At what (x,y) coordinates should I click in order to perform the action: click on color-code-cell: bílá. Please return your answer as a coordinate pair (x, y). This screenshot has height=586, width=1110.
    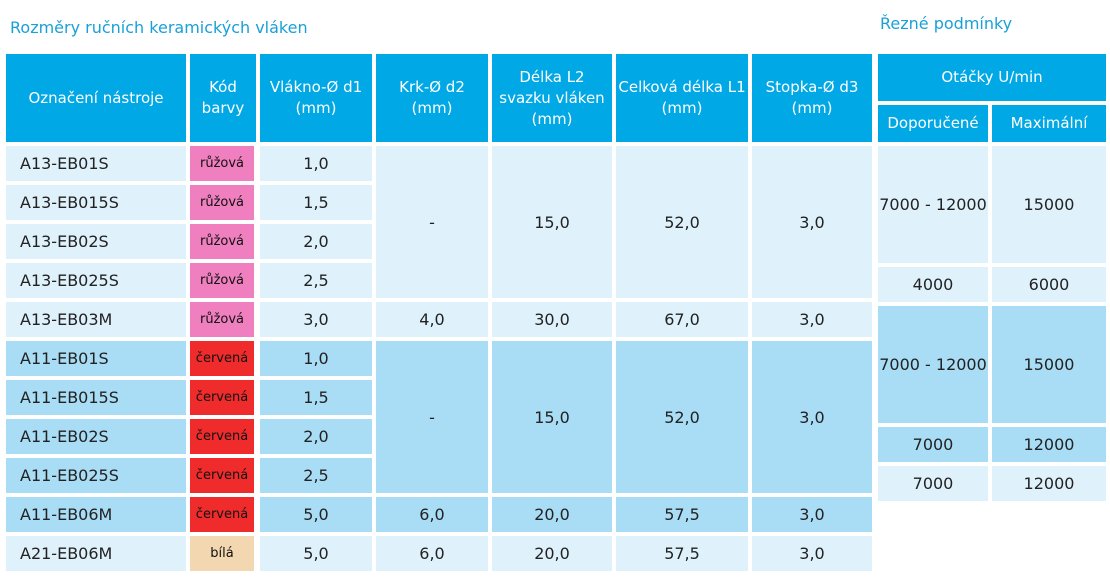
    Looking at the image, I should click on (223, 553).